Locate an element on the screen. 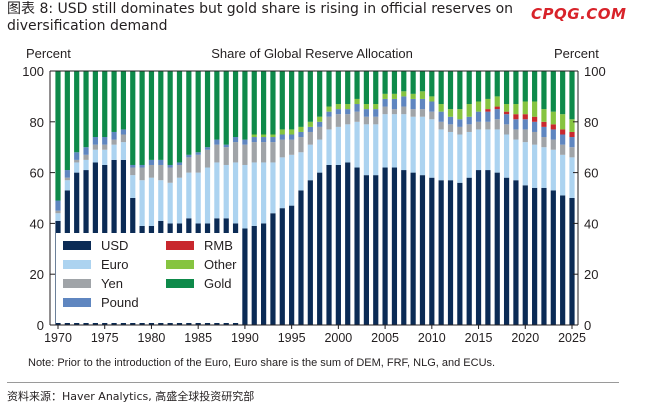 This screenshot has height=409, width=651. y-tick-label-left: 40 is located at coordinates (37, 223).